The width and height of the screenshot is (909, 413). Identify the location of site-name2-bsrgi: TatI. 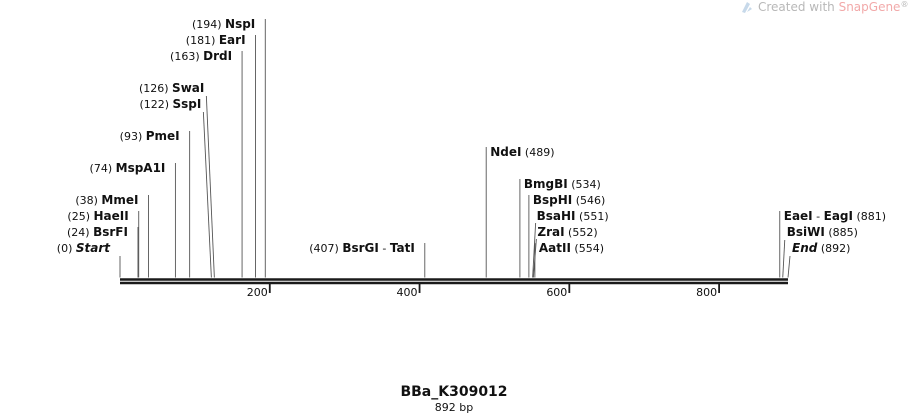
(402, 248).